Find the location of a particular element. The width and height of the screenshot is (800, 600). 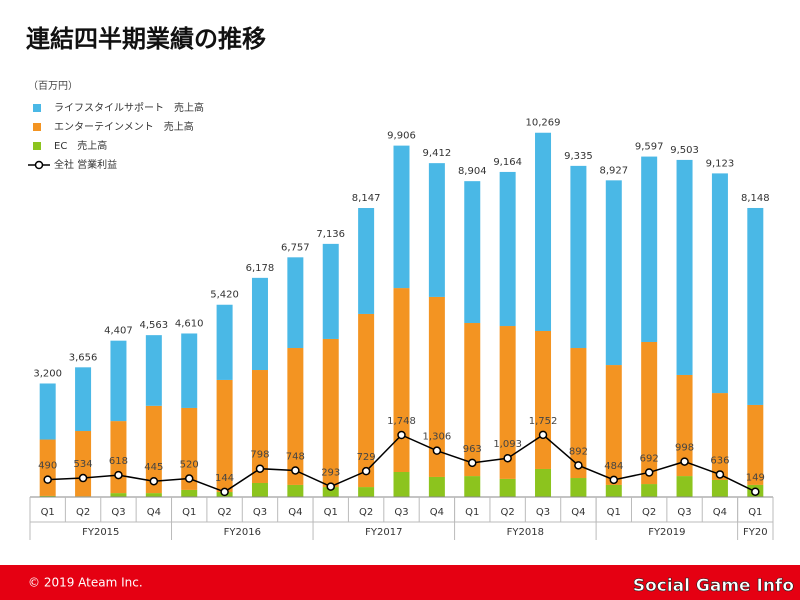

line-label: 490 is located at coordinates (47, 466).